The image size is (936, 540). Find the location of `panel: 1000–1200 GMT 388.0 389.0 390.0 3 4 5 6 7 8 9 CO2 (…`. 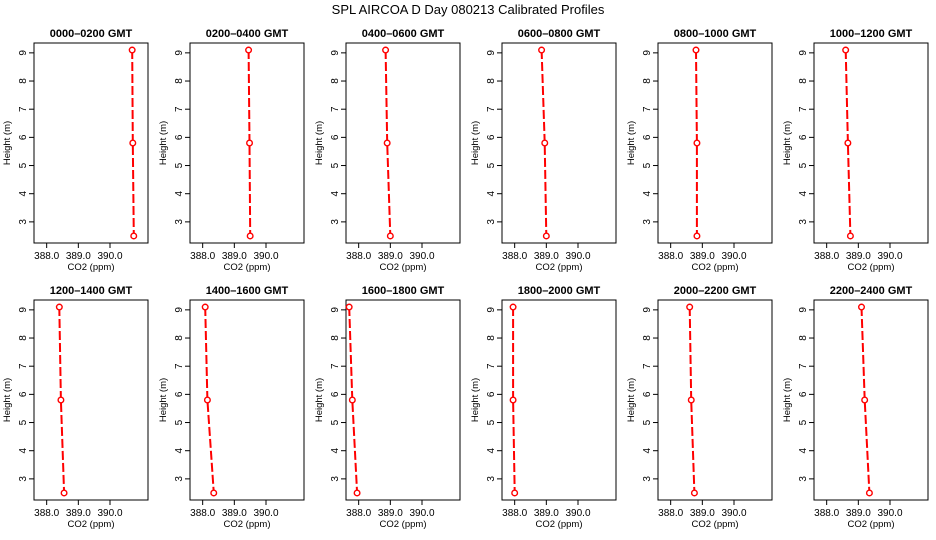

panel: 1000–1200 GMT 388.0 389.0 390.0 3 4 5 6 7 8 9 CO2 (… is located at coordinates (855, 150).